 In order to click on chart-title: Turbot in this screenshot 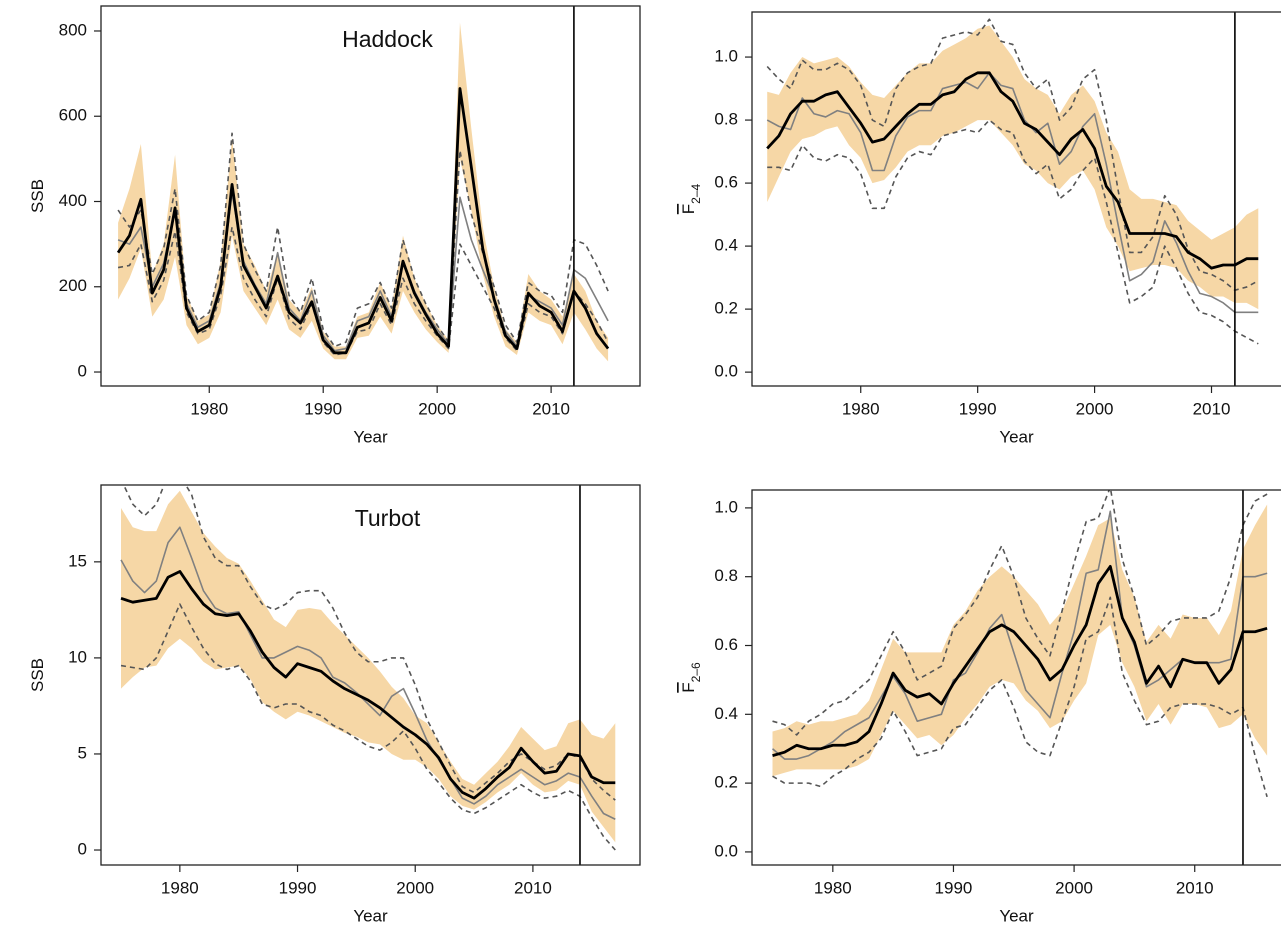, I will do `click(388, 518)`.